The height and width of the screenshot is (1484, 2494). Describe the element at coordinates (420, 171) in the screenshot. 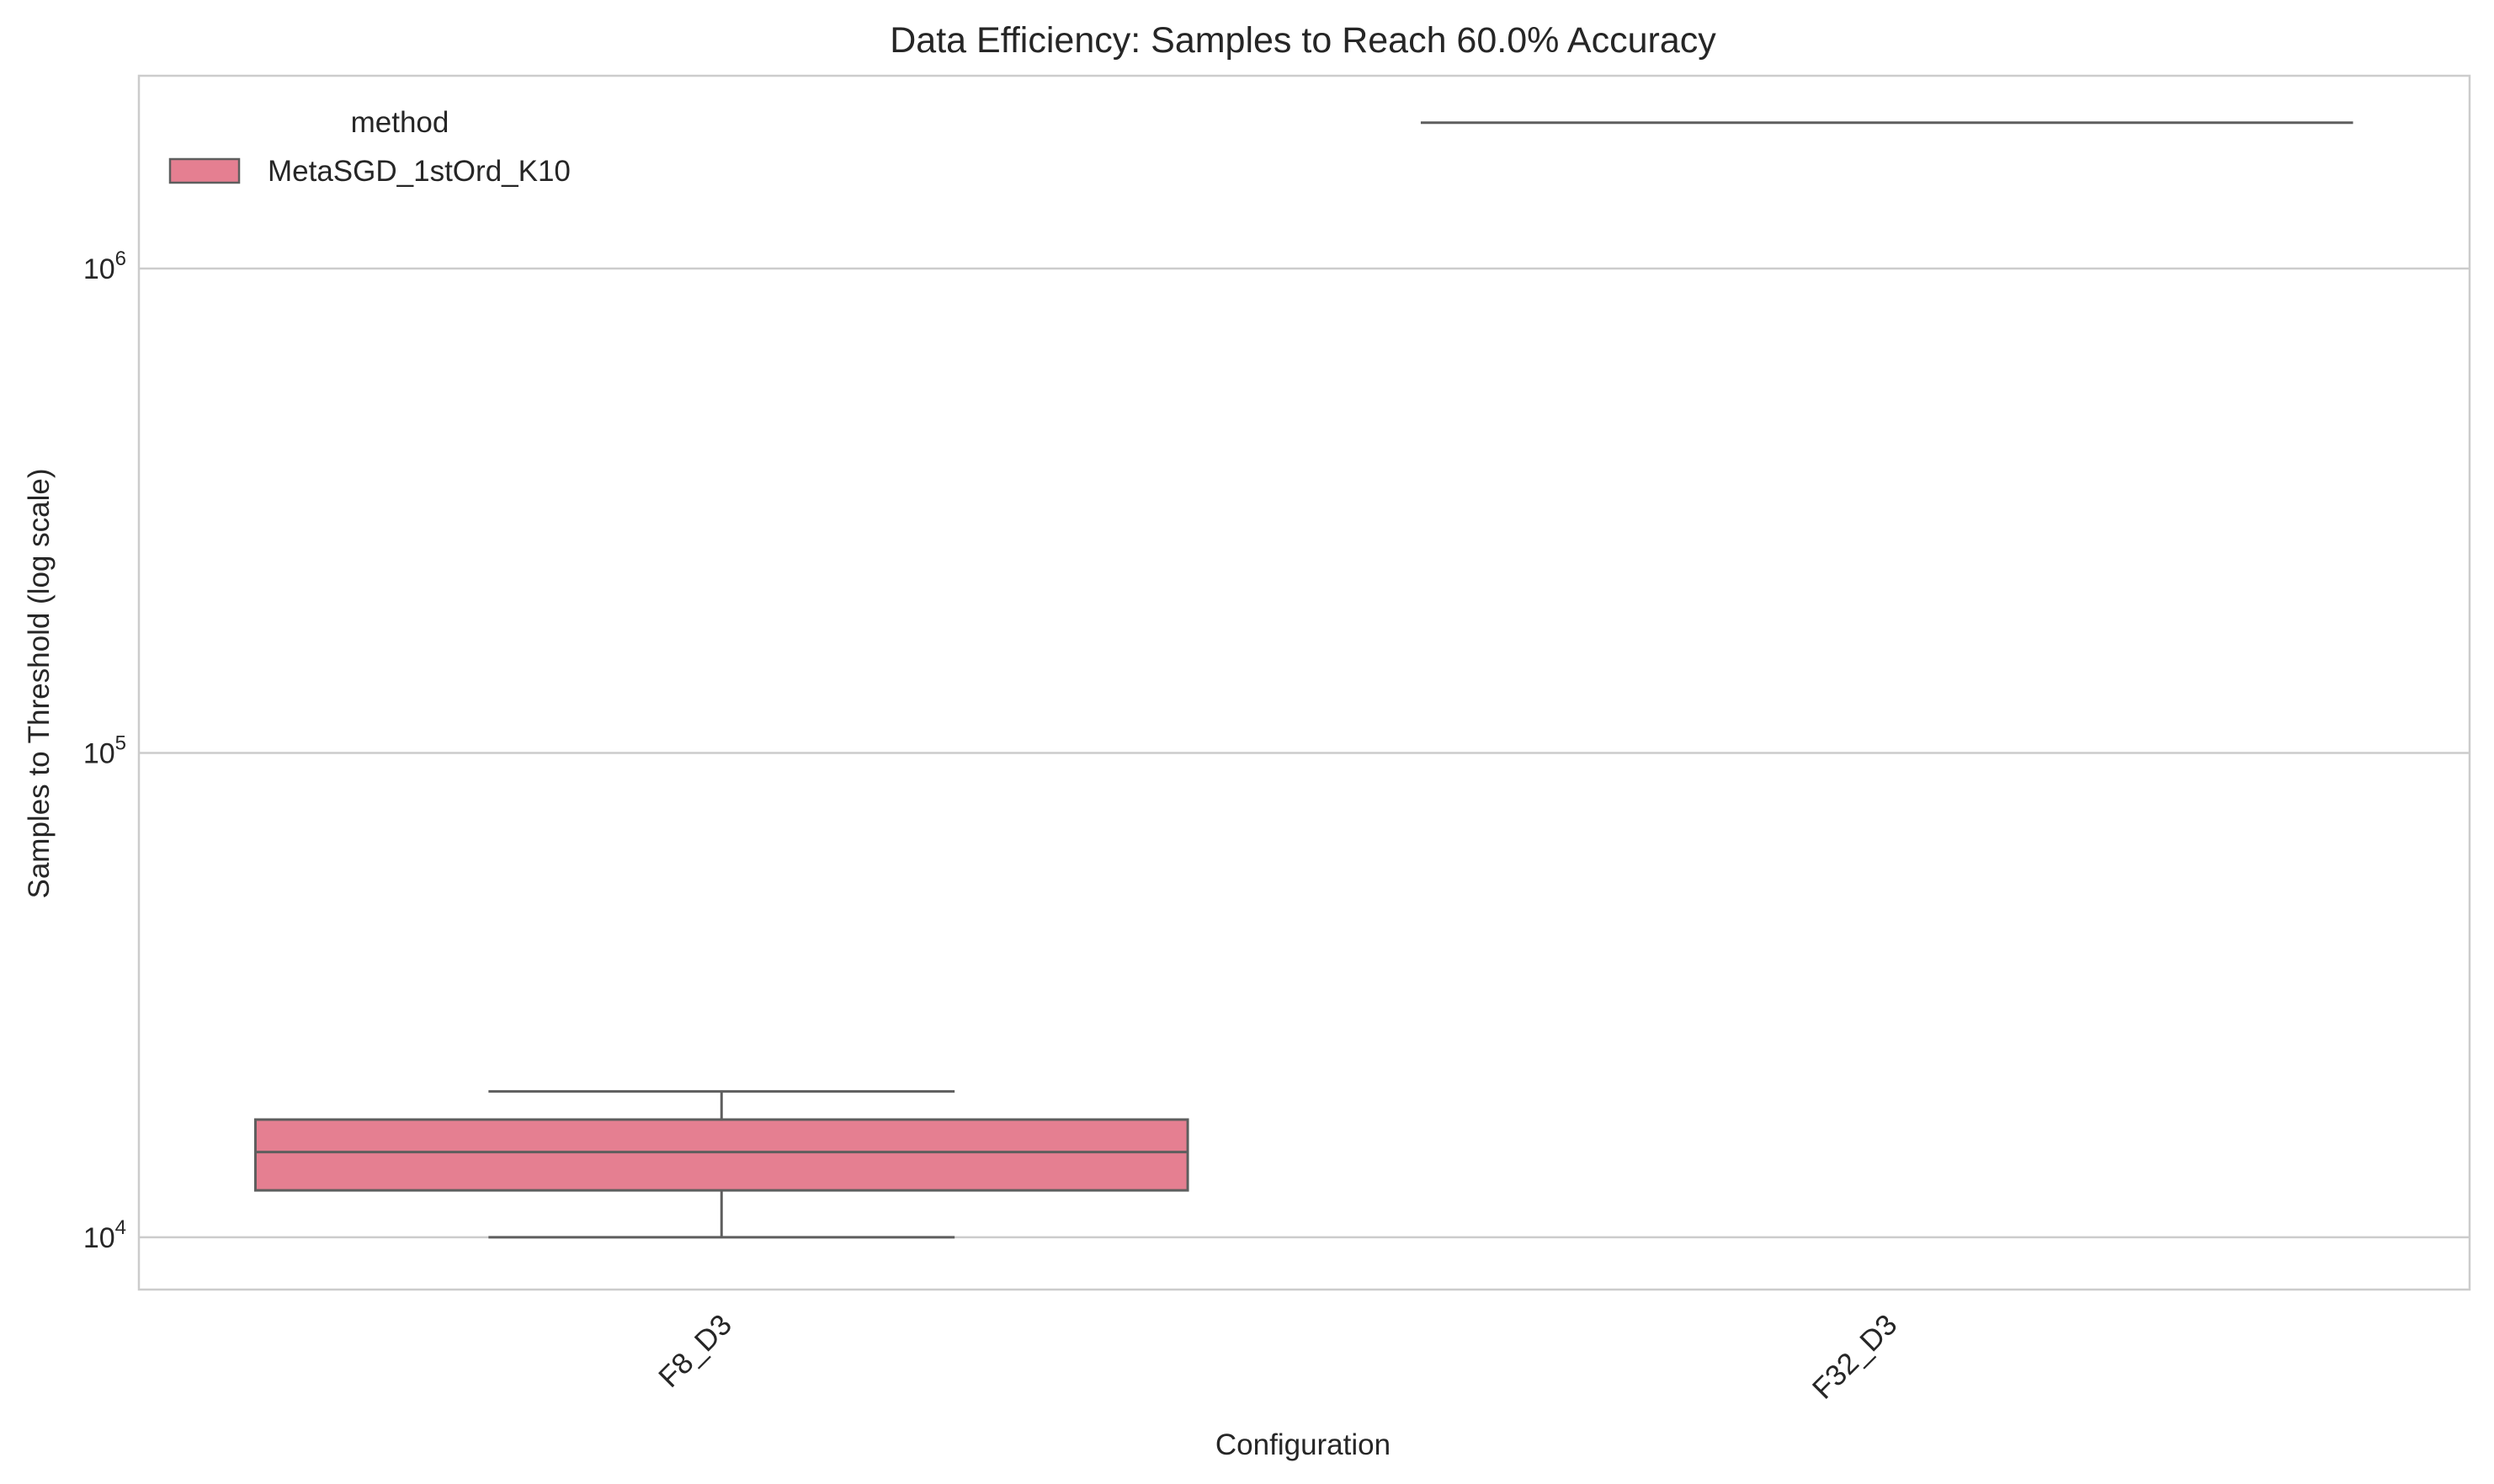

I see `legend-entry-label: MetaSGD_1stOrd_K10` at that location.